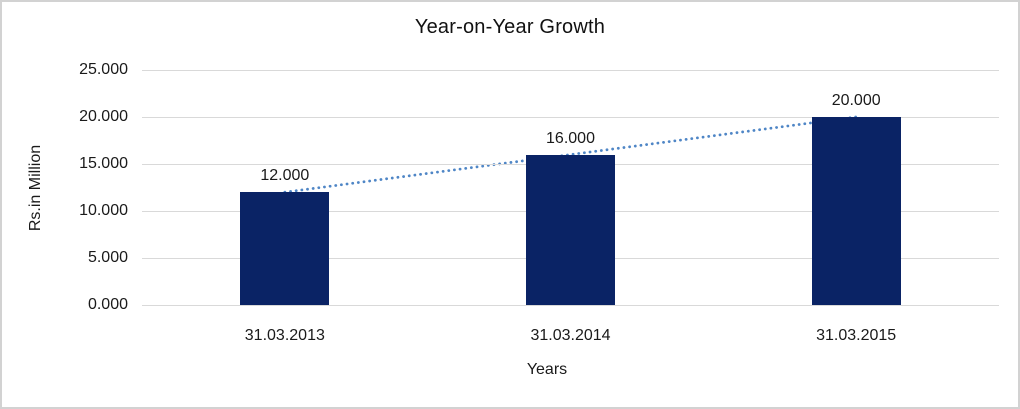  What do you see at coordinates (570, 229) in the screenshot?
I see `bar-31.03.2014` at bounding box center [570, 229].